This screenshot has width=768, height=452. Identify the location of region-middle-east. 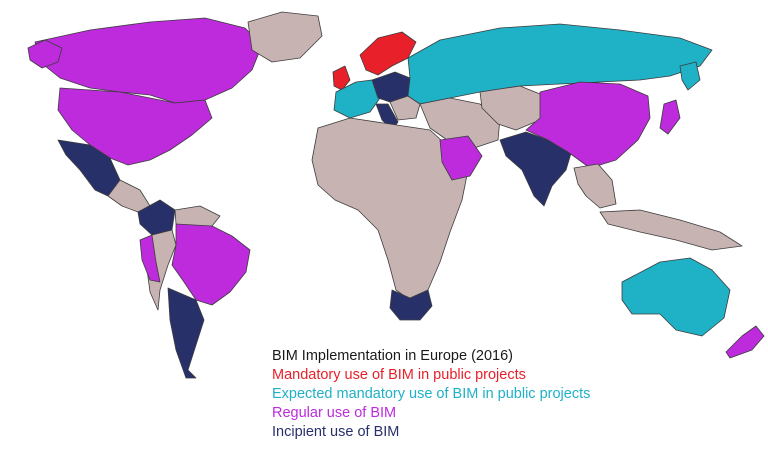
(460, 123).